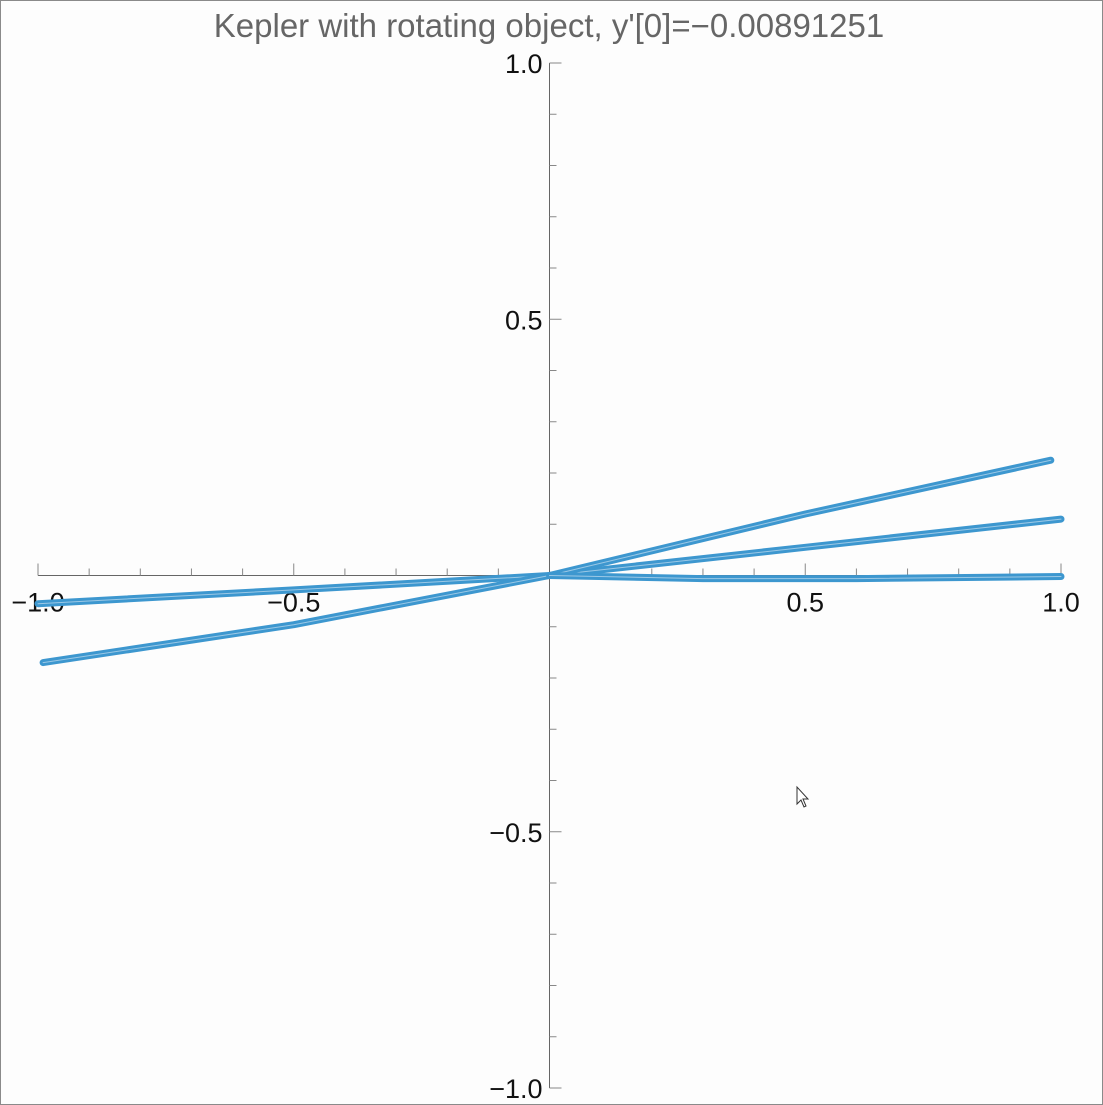 The image size is (1103, 1105). I want to click on x-tick-label: 0.5, so click(805, 603).